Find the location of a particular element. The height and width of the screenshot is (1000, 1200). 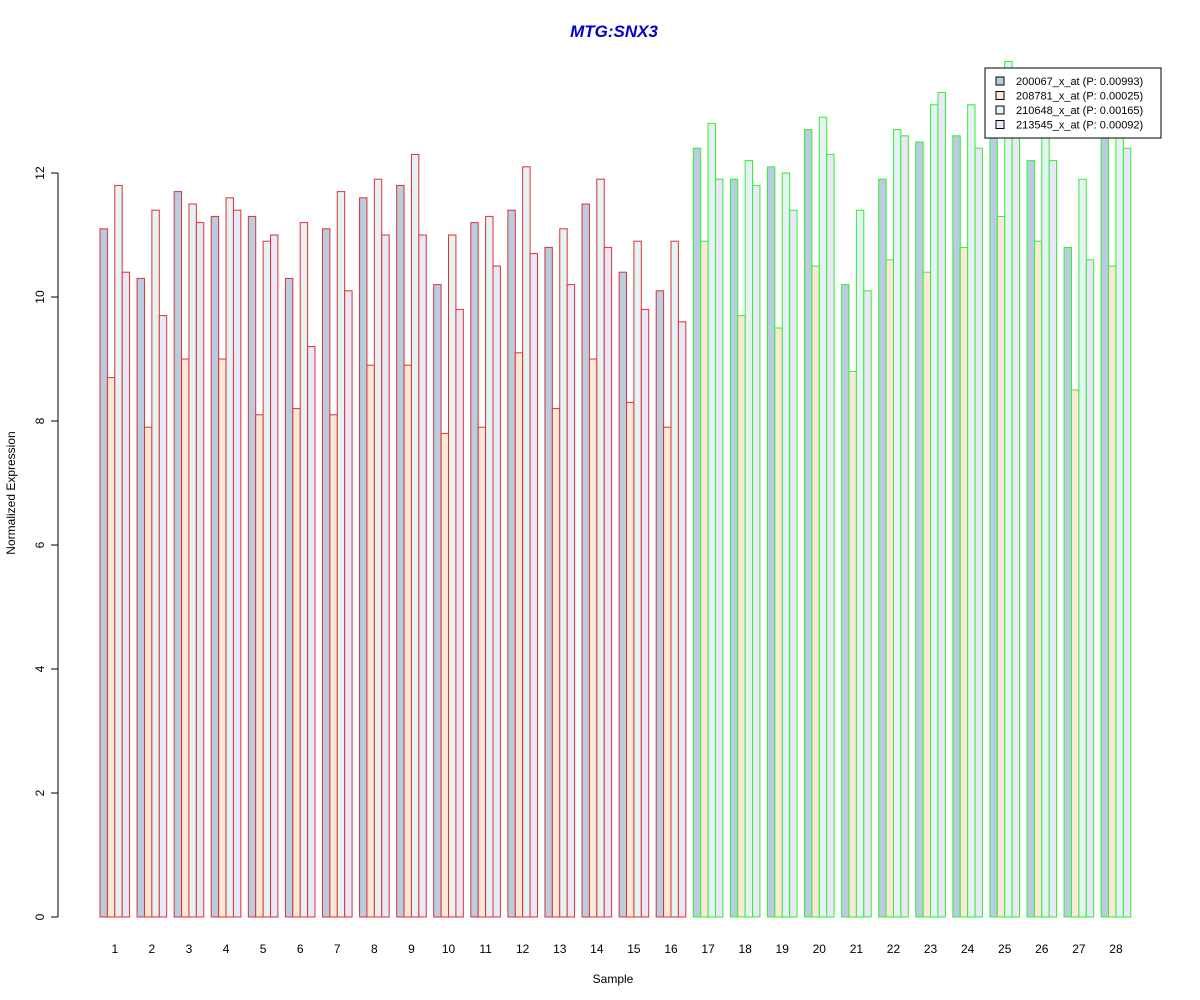

x-tick-label: 24 is located at coordinates (968, 949).